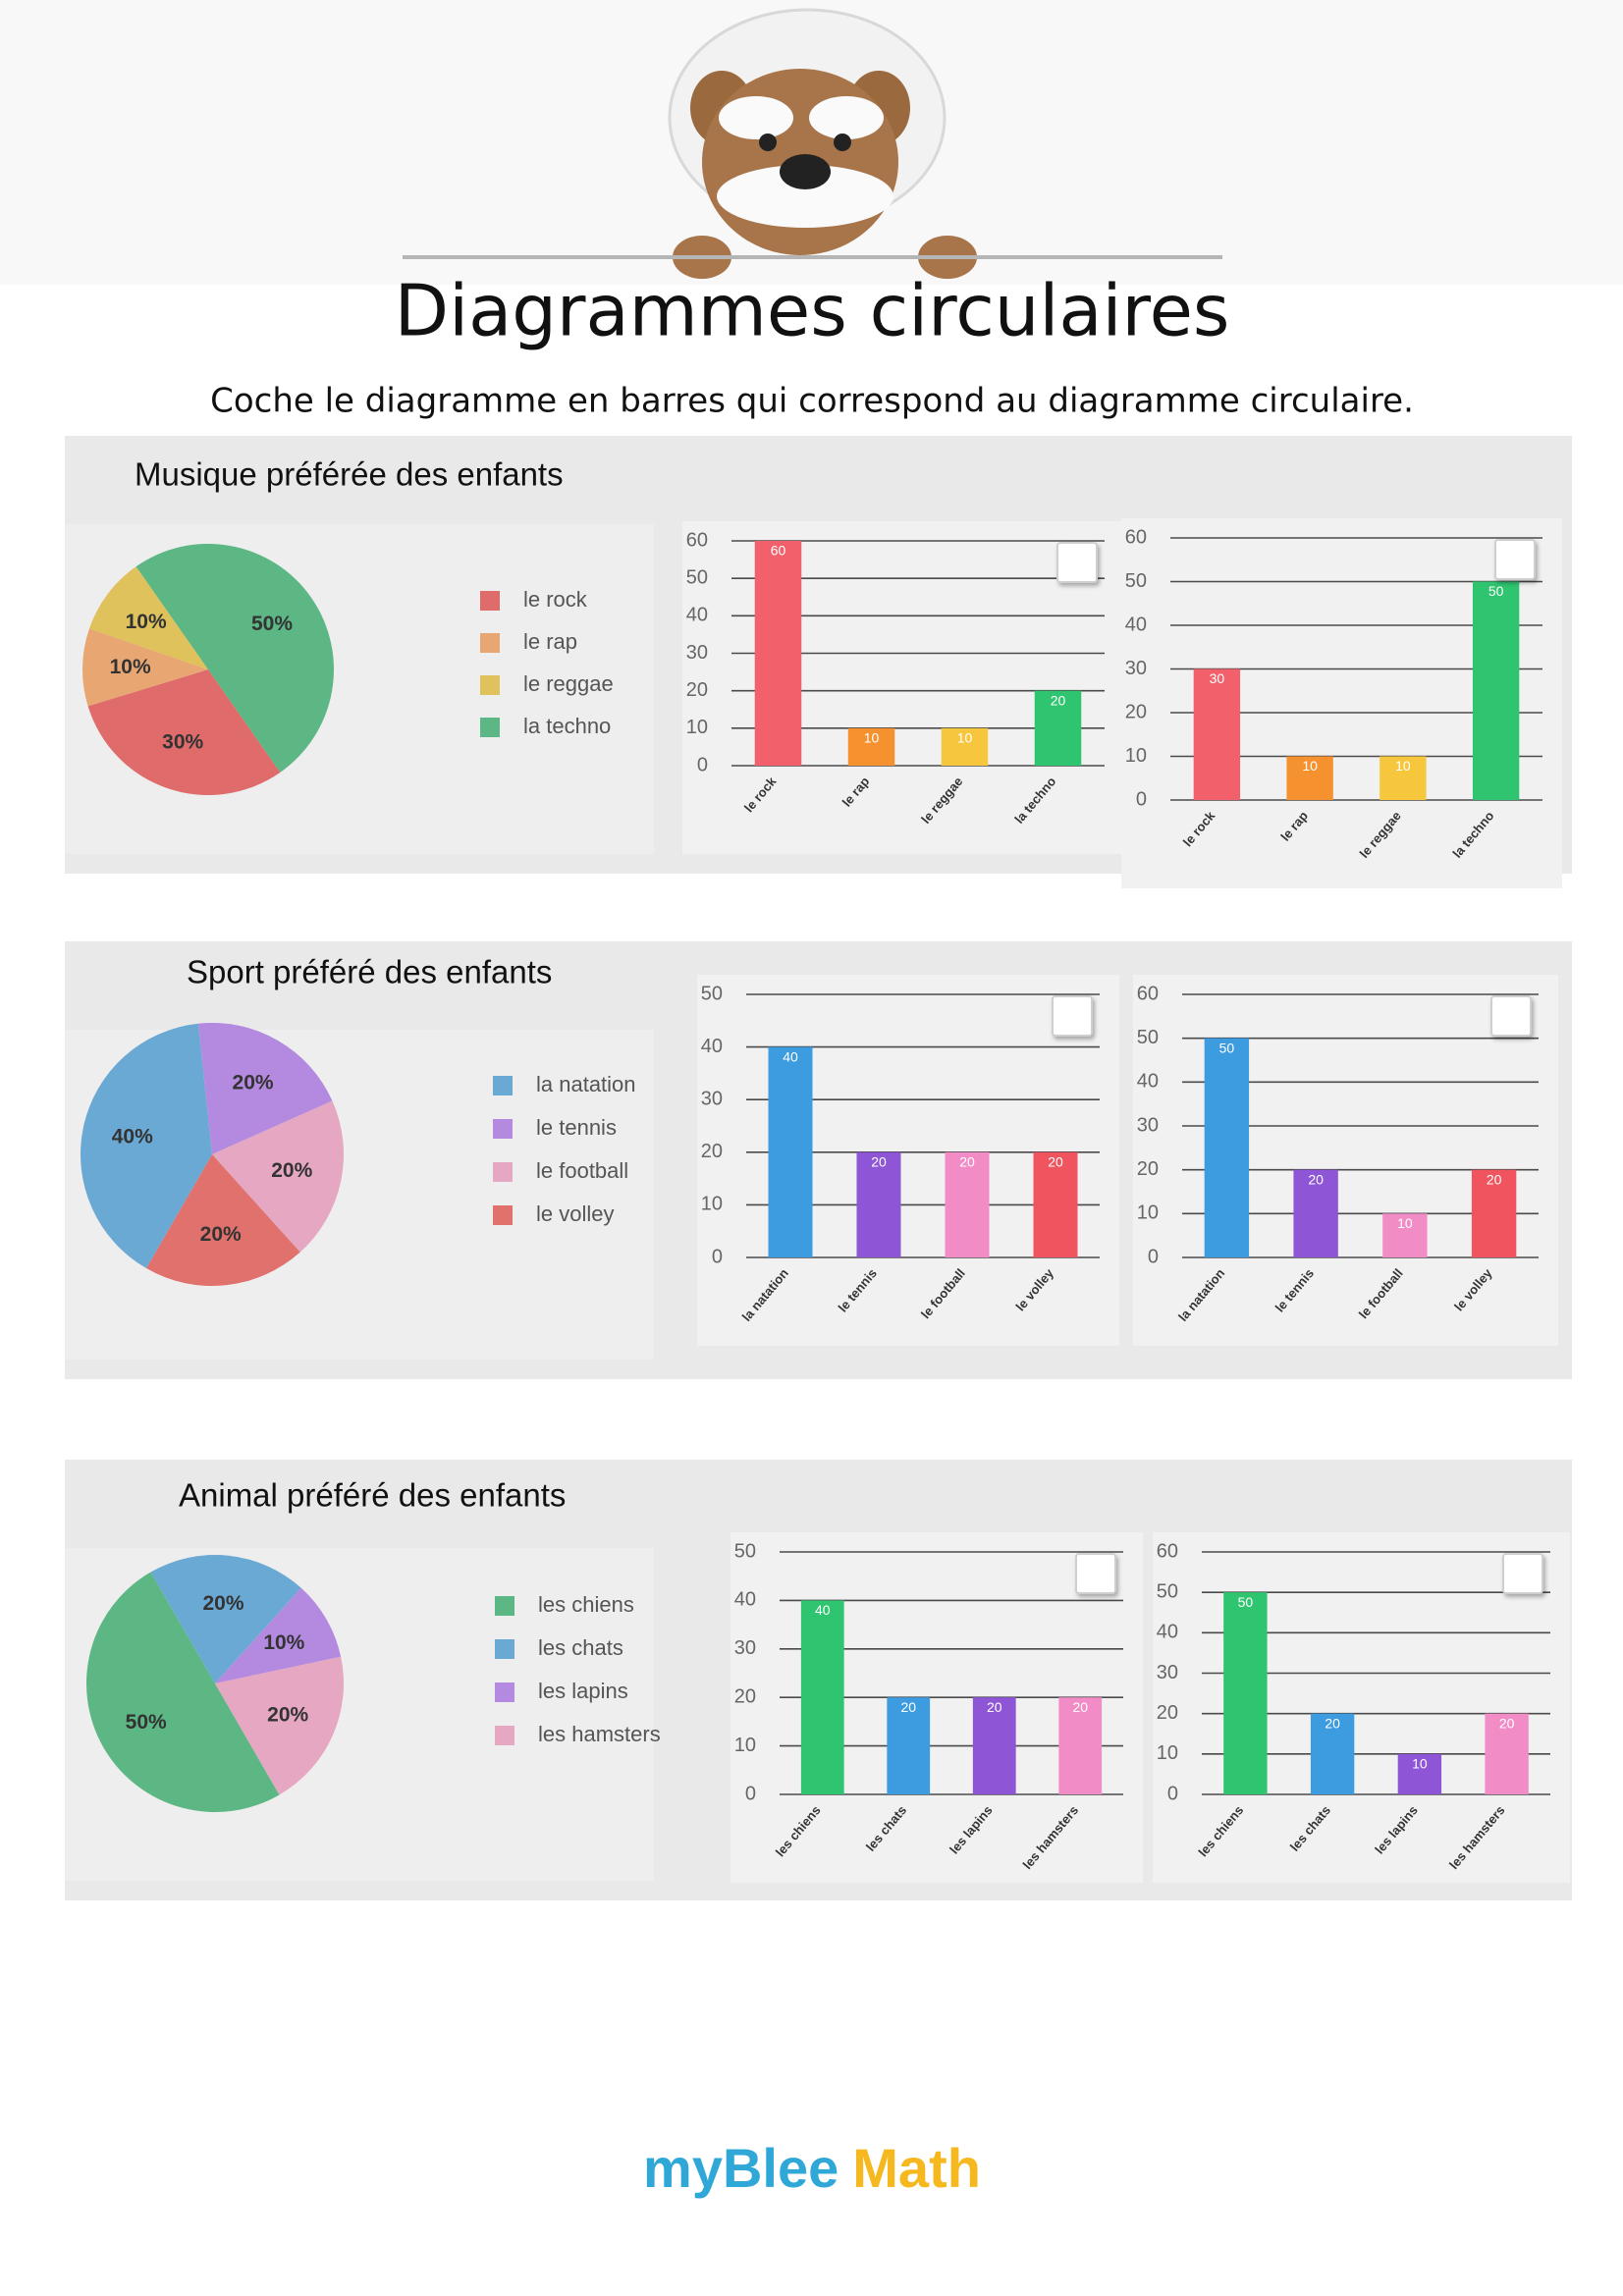 This screenshot has width=1623, height=2296. Describe the element at coordinates (575, 1213) in the screenshot. I see `legend-label: le volley` at that location.